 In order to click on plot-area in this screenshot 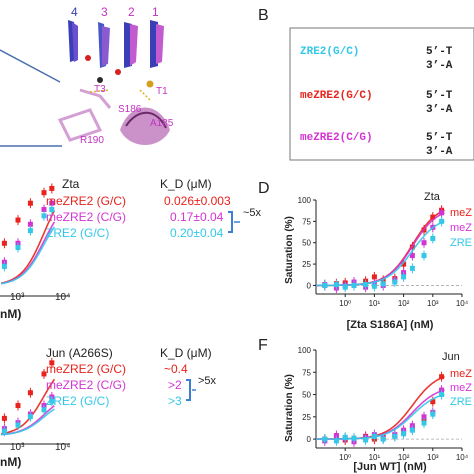, I will do `click(35, 240)`.